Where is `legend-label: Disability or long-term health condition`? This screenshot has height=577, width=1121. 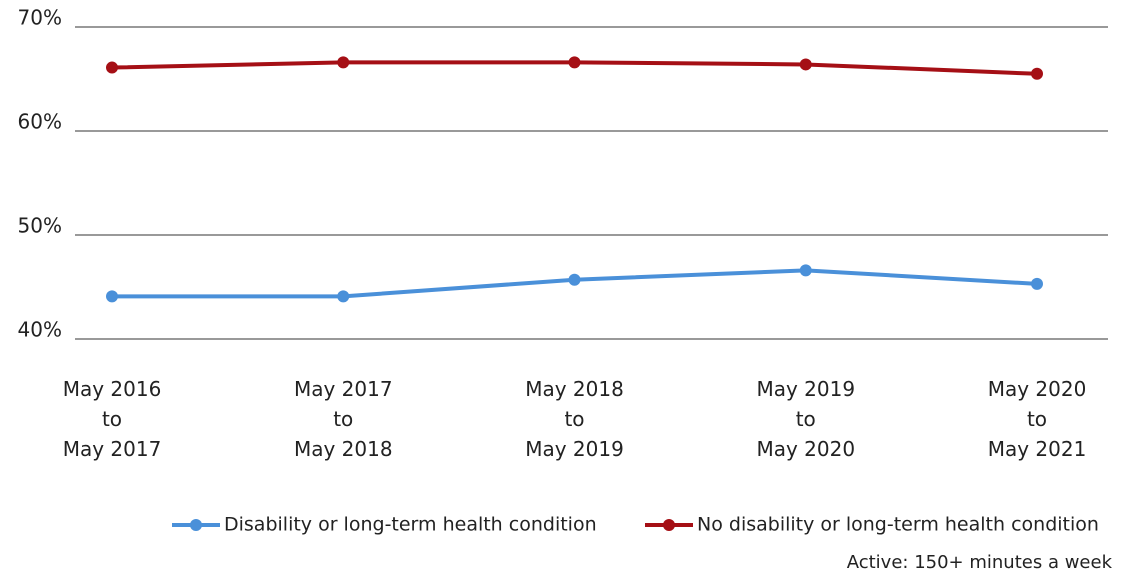
legend-label: Disability or long-term health condition is located at coordinates (410, 525).